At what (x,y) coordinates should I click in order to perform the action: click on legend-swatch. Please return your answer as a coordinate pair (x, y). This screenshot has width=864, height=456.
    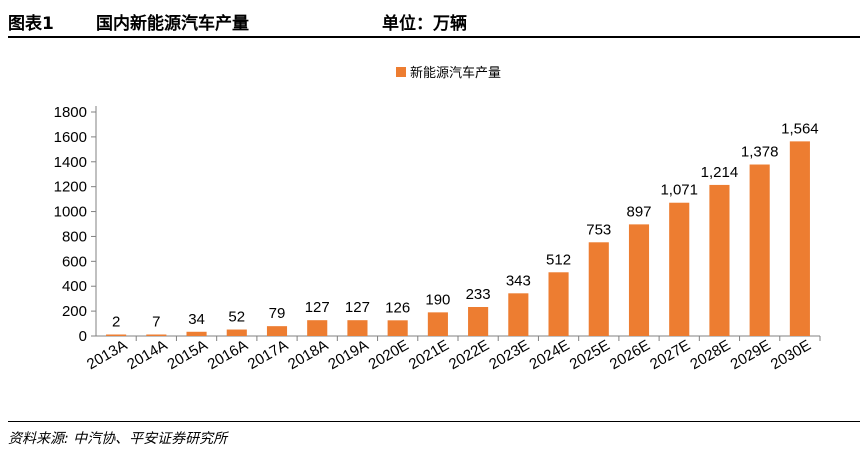
    Looking at the image, I should click on (401, 72).